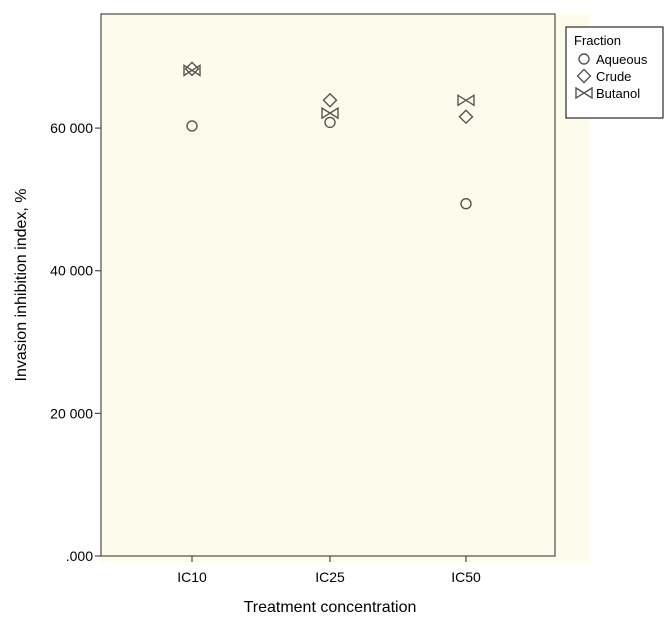  What do you see at coordinates (71, 271) in the screenshot?
I see `y-tick-label: 40 000` at bounding box center [71, 271].